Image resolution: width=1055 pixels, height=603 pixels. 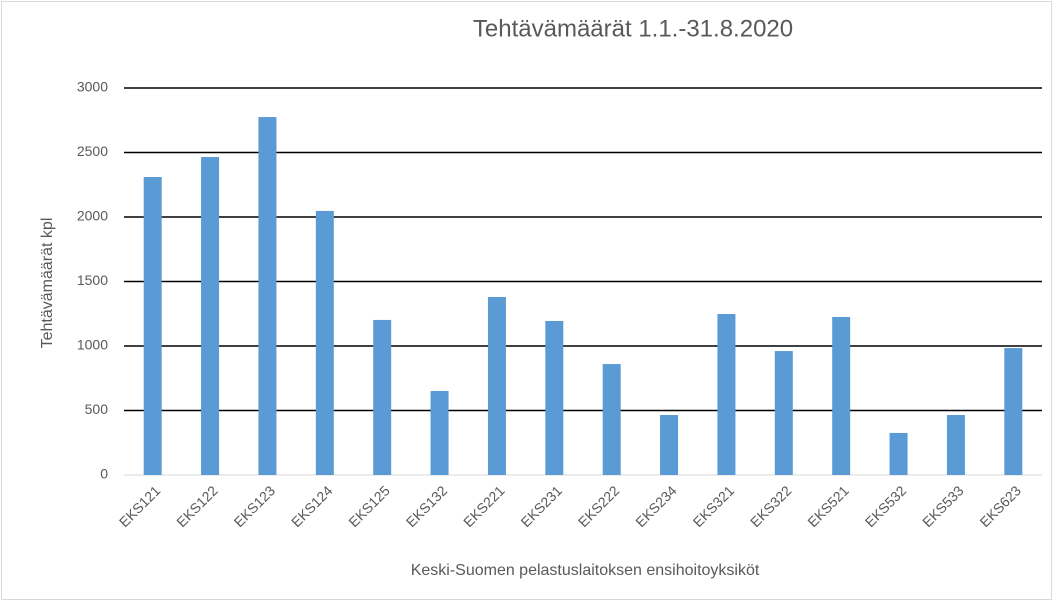 What do you see at coordinates (47, 283) in the screenshot?
I see `y-axis-title: Tehtävämäärät kpl` at bounding box center [47, 283].